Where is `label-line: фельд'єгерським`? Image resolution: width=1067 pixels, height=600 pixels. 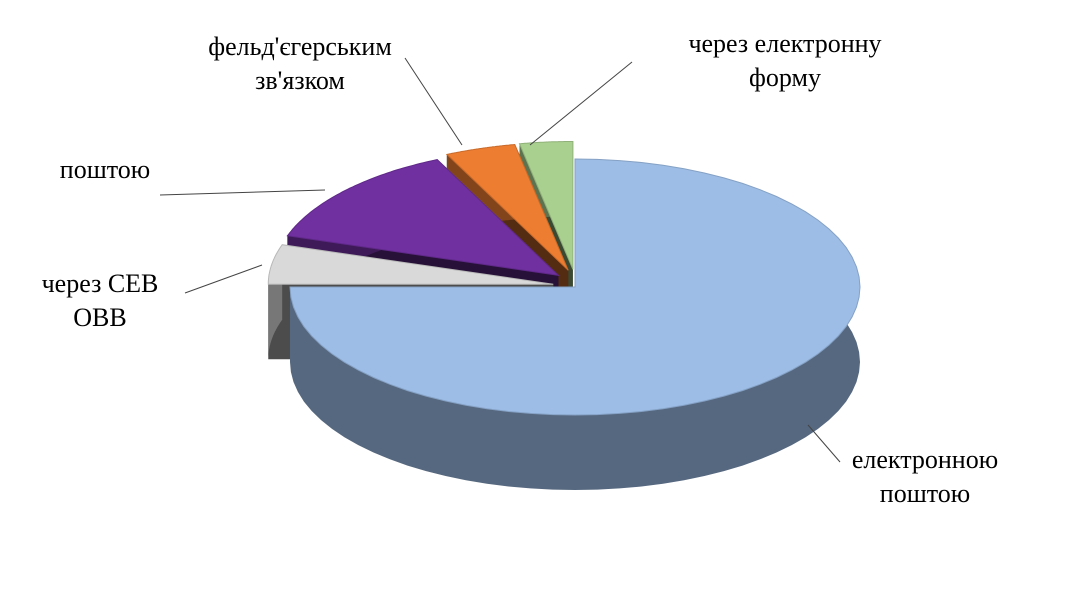 label-line: фельд'єгерським is located at coordinates (300, 46).